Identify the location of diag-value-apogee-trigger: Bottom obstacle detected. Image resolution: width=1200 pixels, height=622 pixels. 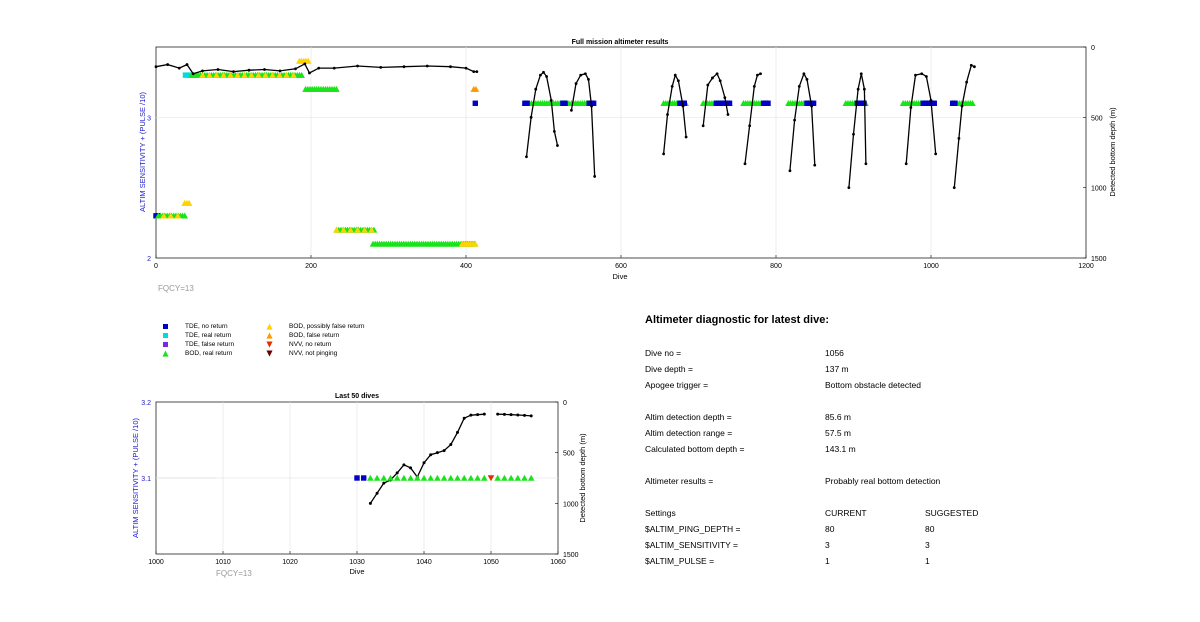
(873, 385).